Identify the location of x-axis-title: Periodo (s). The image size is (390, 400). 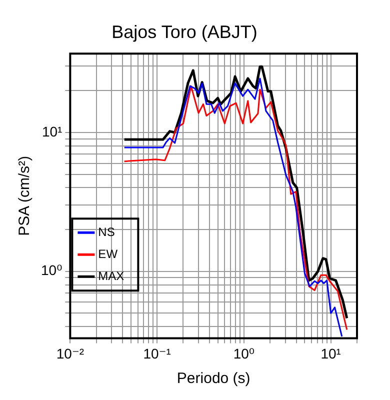
(213, 379).